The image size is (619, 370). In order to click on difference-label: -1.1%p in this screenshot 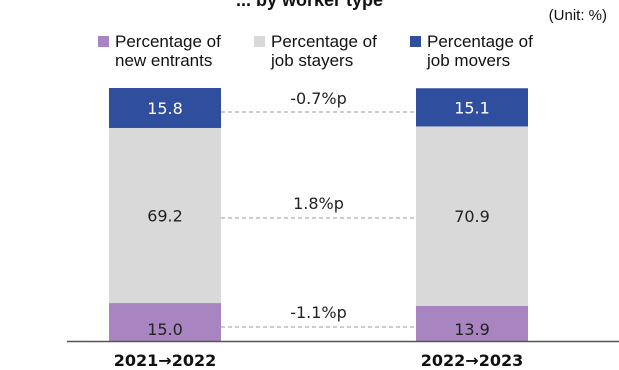, I will do `click(318, 312)`.